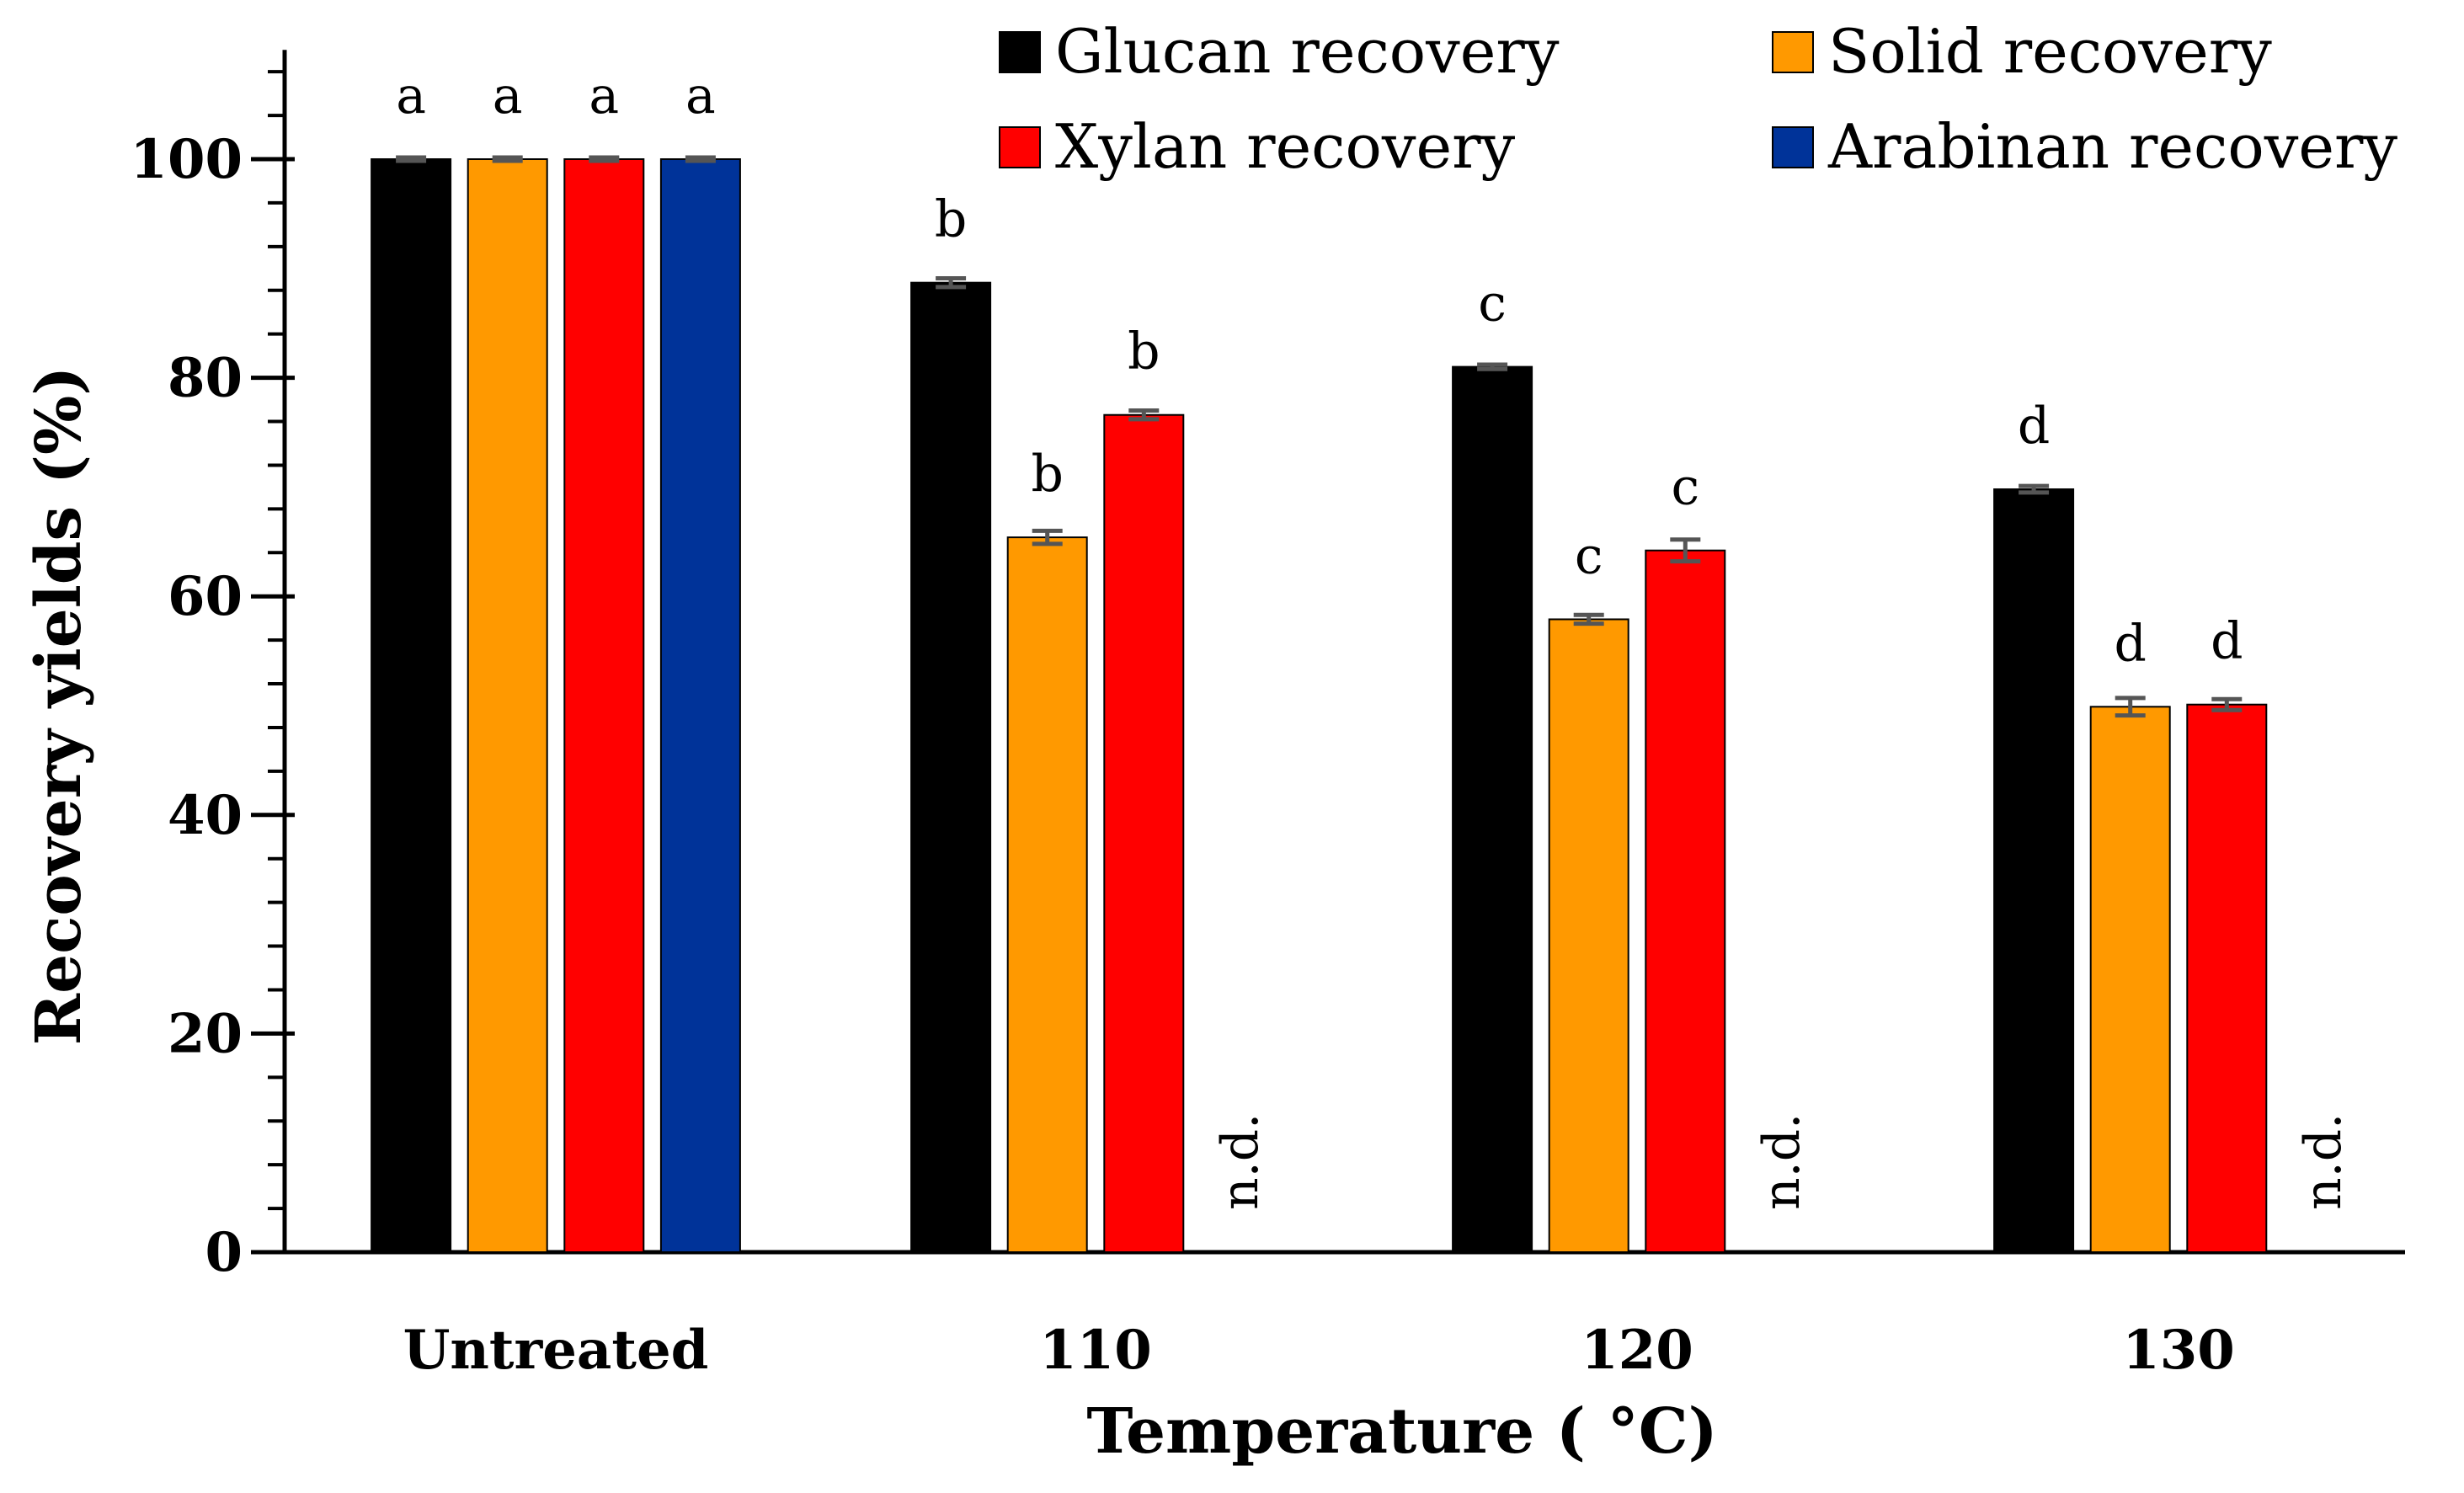  Describe the element at coordinates (1401, 1431) in the screenshot. I see `x-axis-title: Temperature ( °C)` at that location.